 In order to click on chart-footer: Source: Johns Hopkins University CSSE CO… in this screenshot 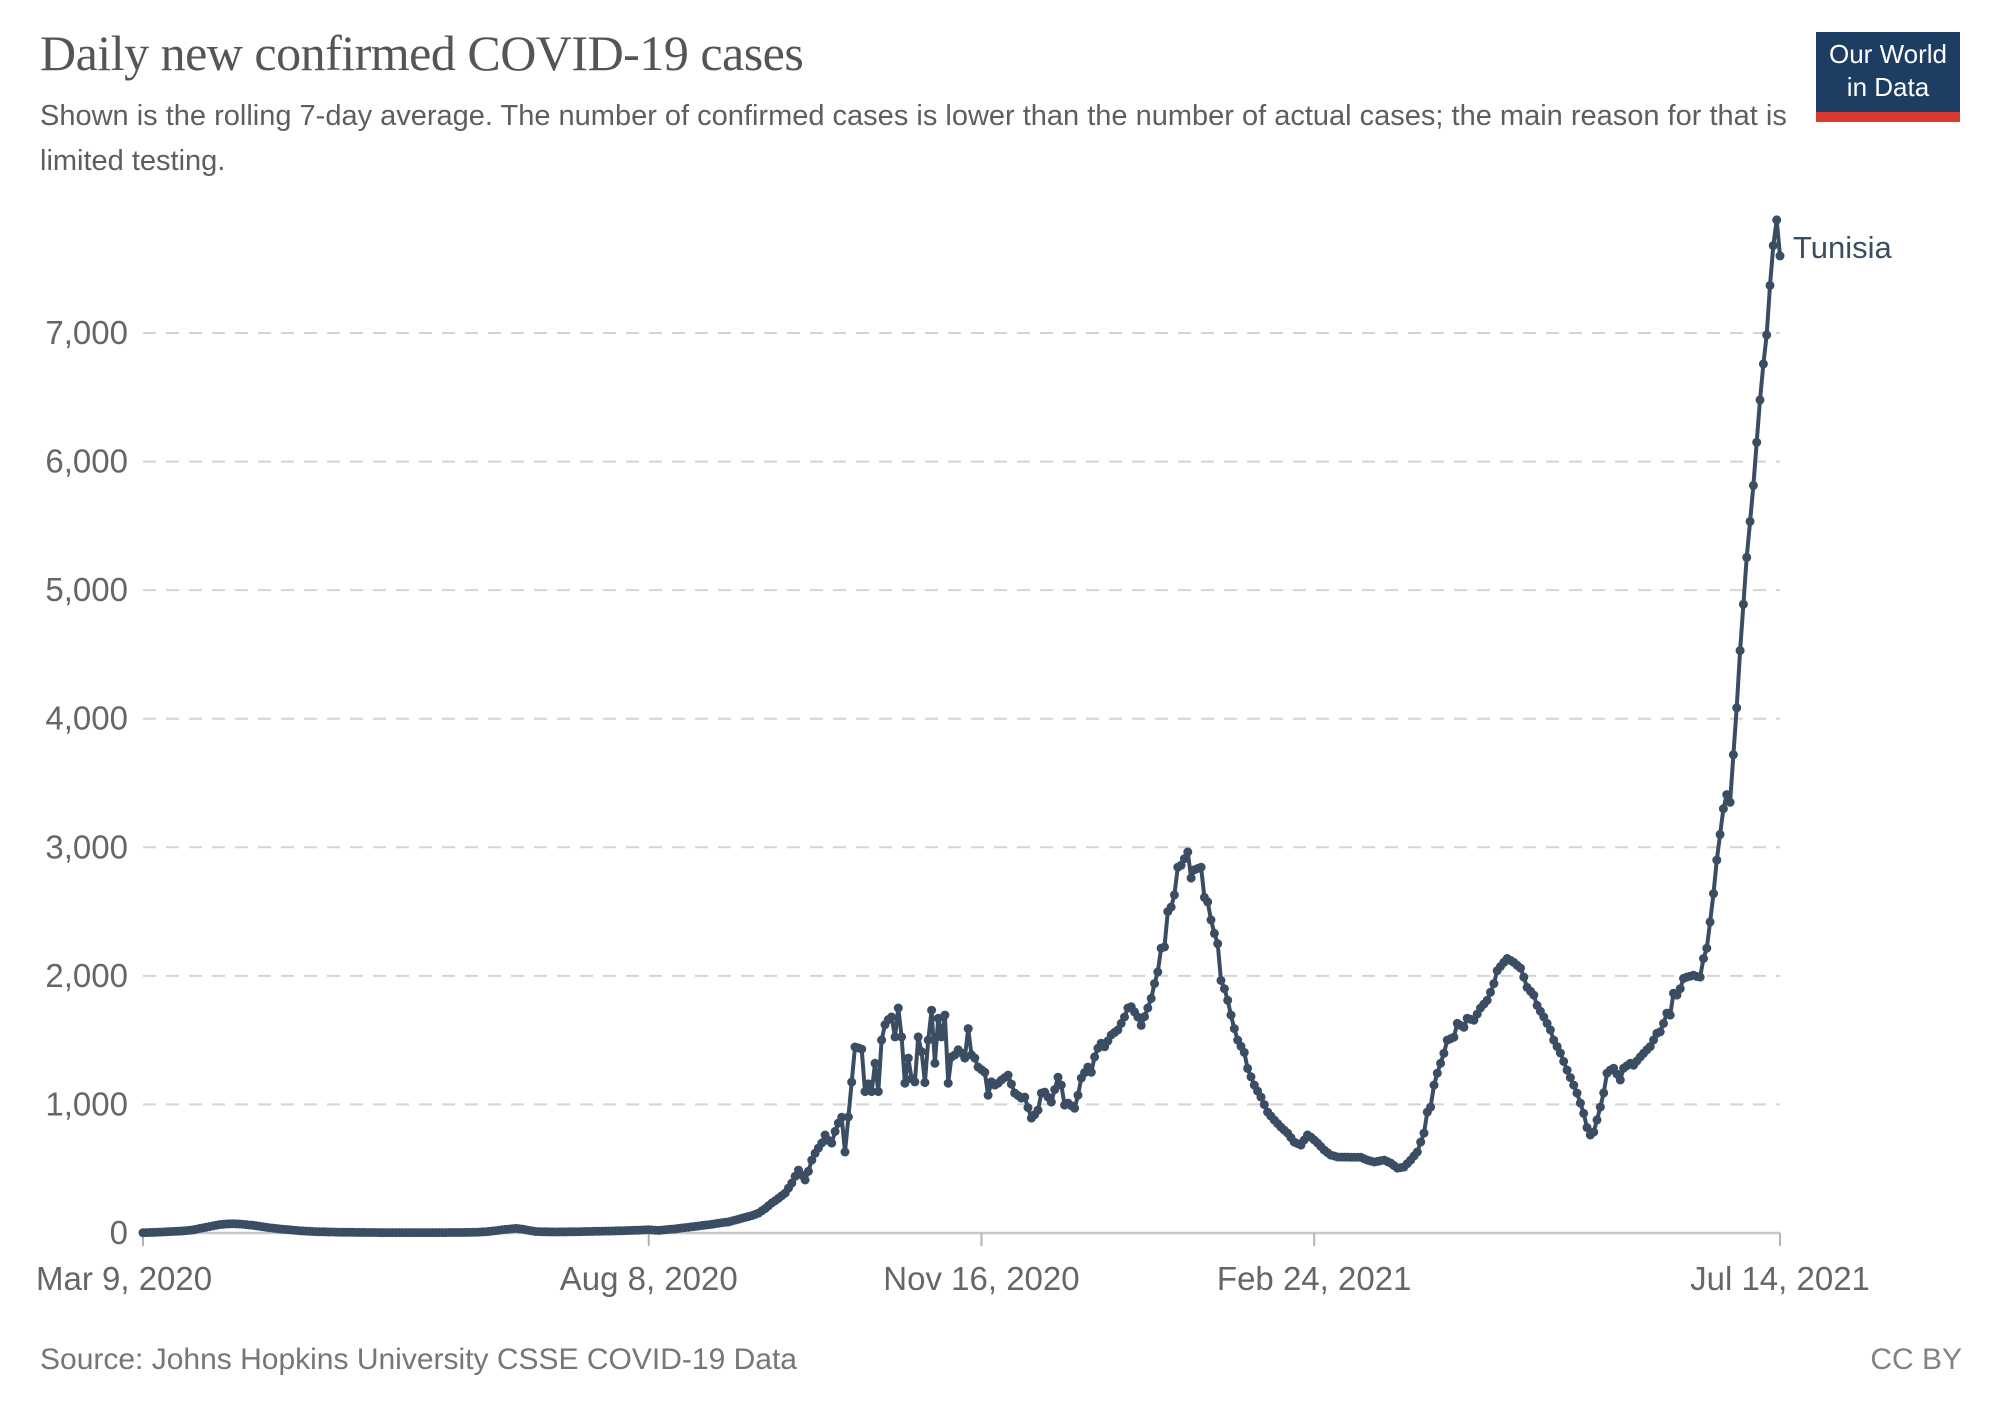, I will do `click(1001, 1360)`.